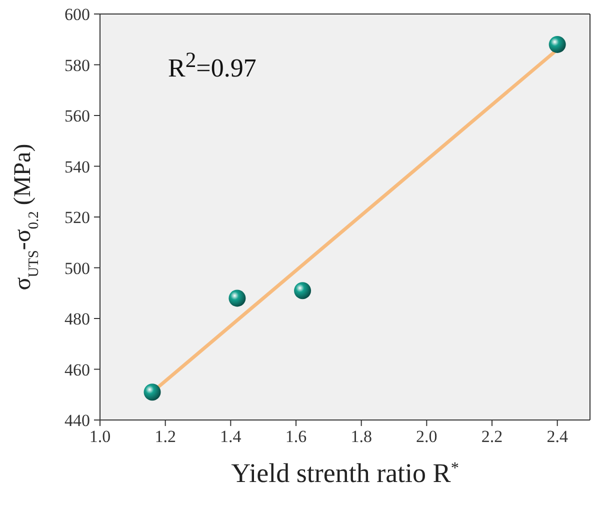 The height and width of the screenshot is (513, 598). I want to click on x-tick-label: 1.0, so click(100, 436).